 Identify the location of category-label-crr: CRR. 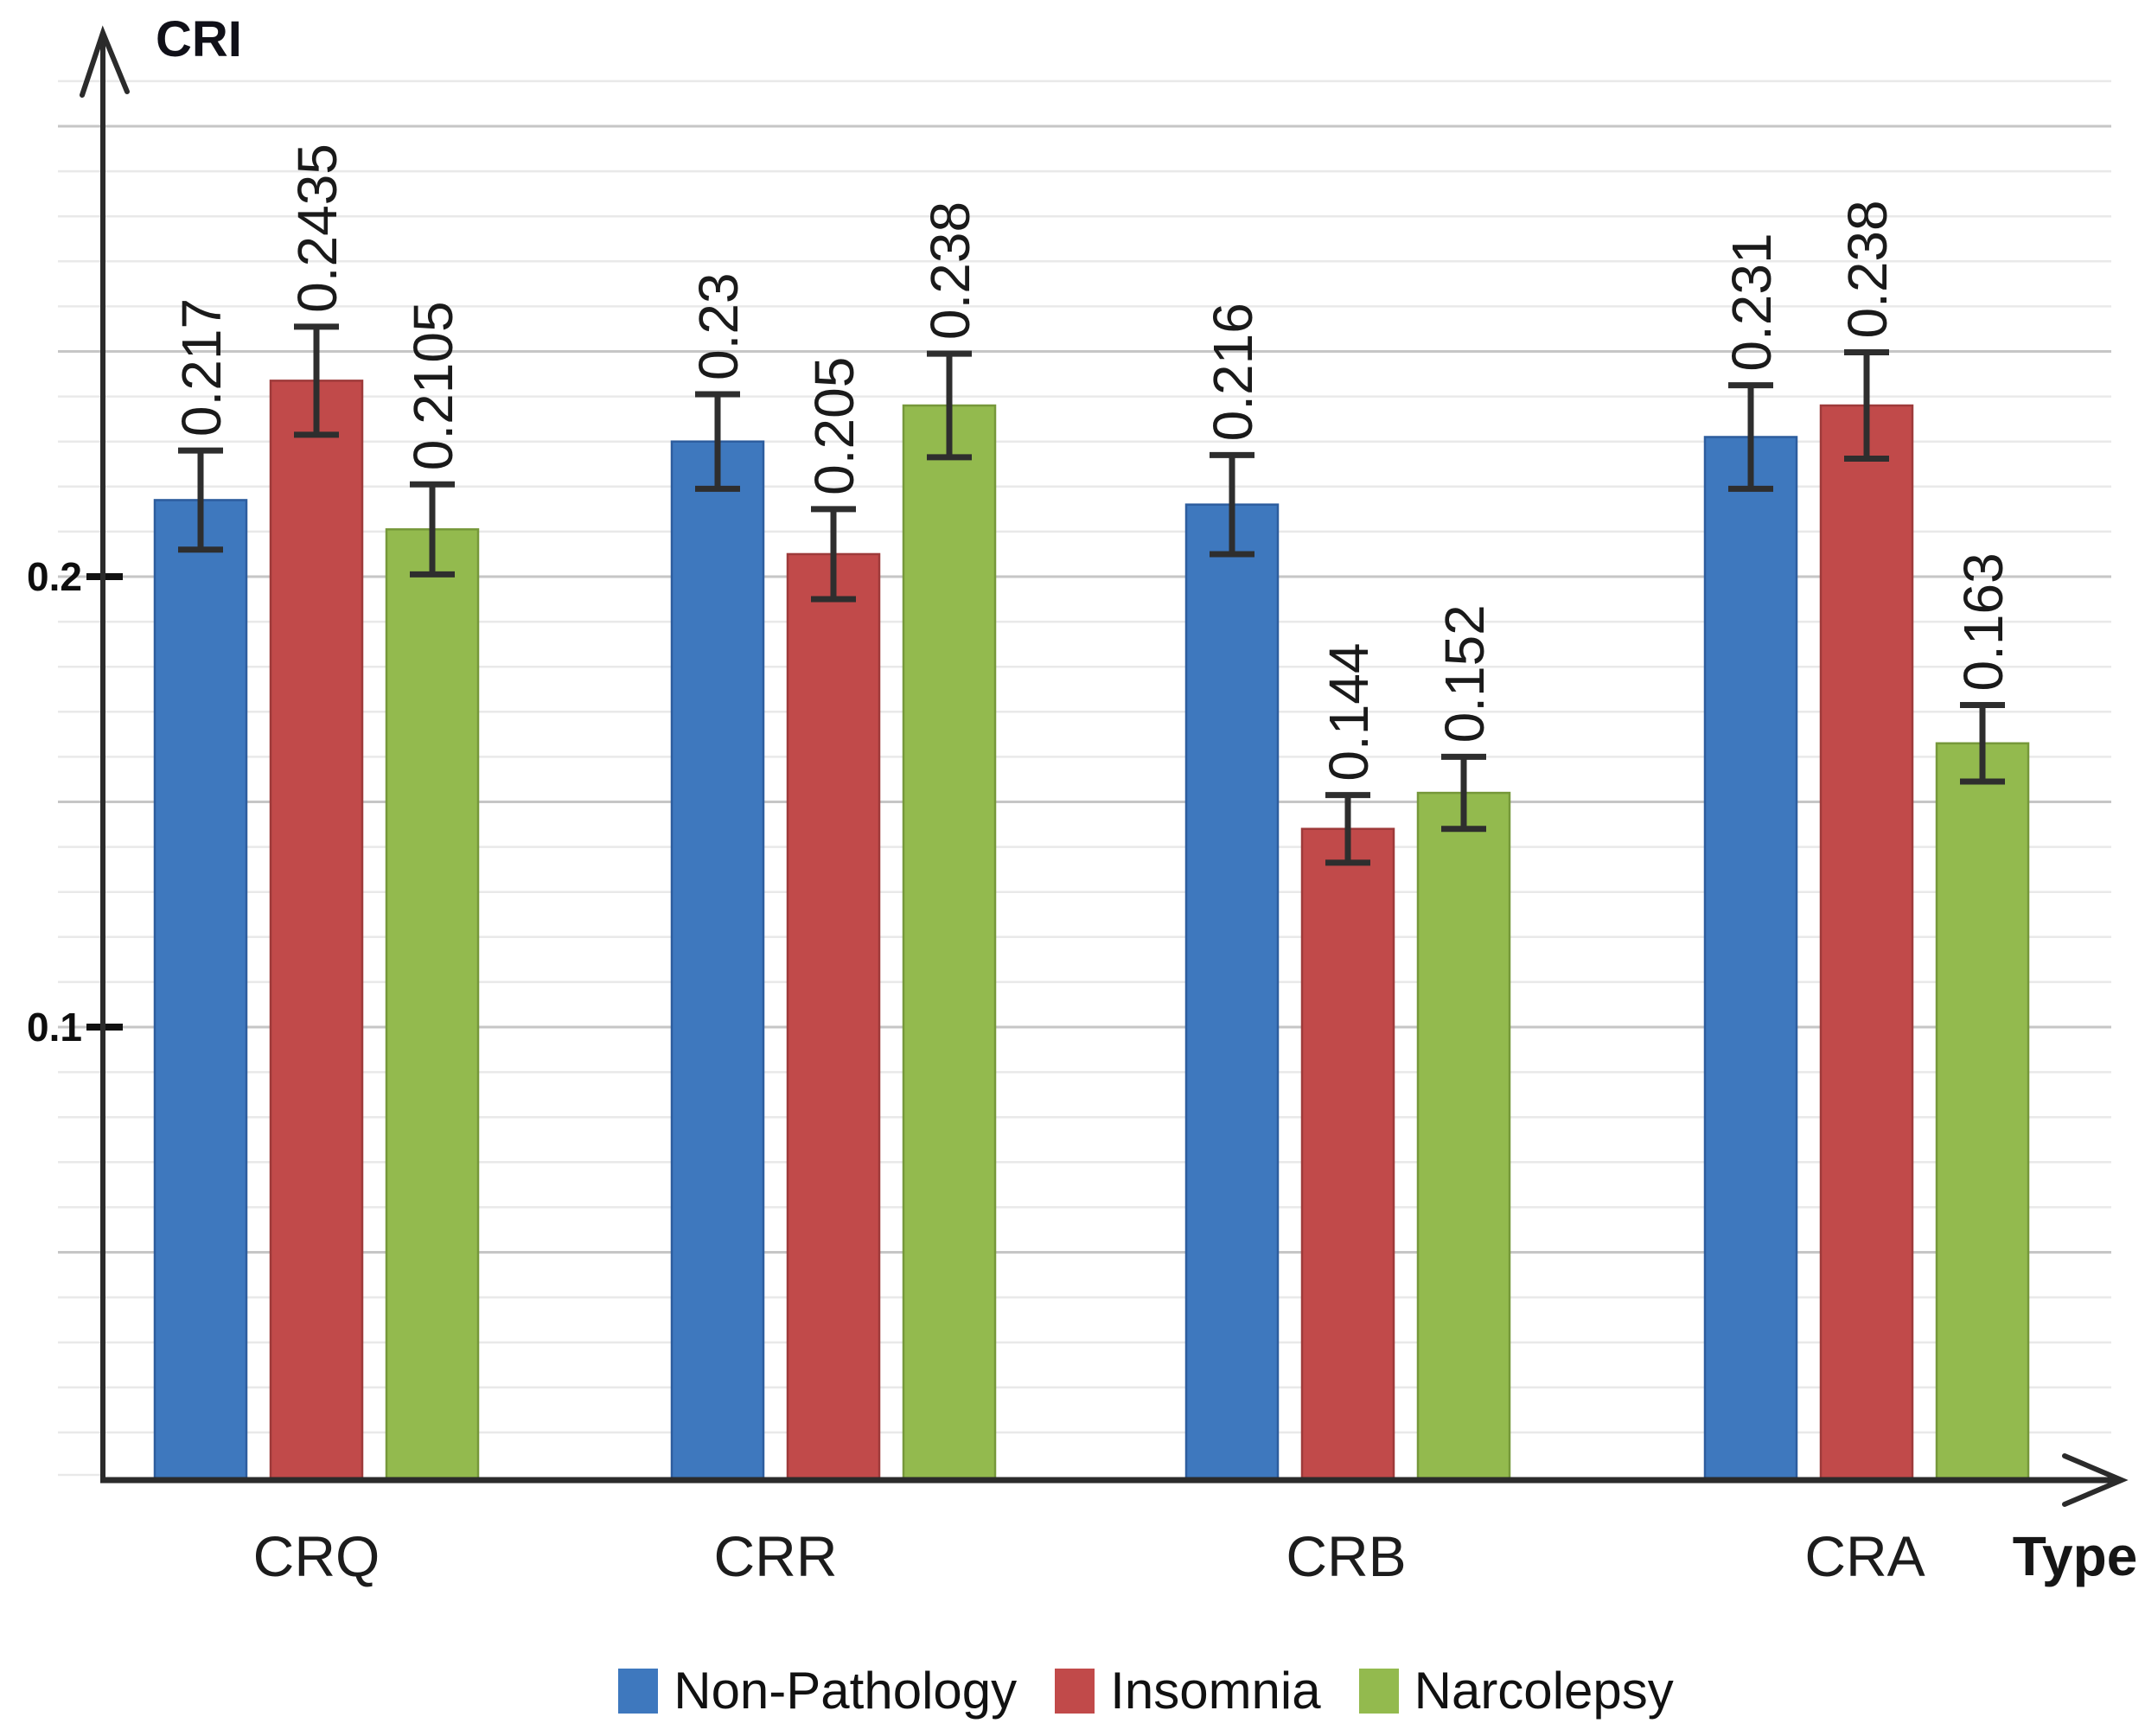
(776, 1556).